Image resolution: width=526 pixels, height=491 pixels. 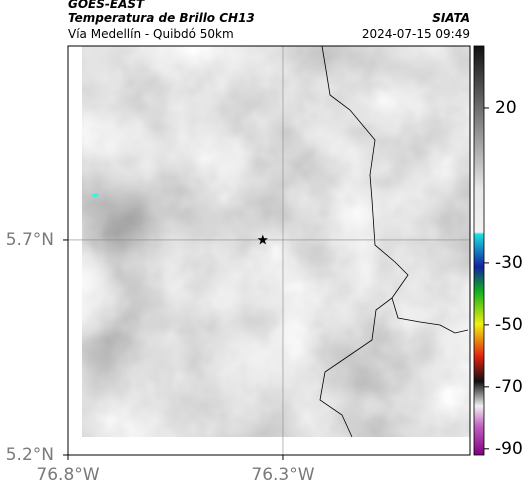 I want to click on datetime: 2024-07-15 09:49, so click(x=416, y=34).